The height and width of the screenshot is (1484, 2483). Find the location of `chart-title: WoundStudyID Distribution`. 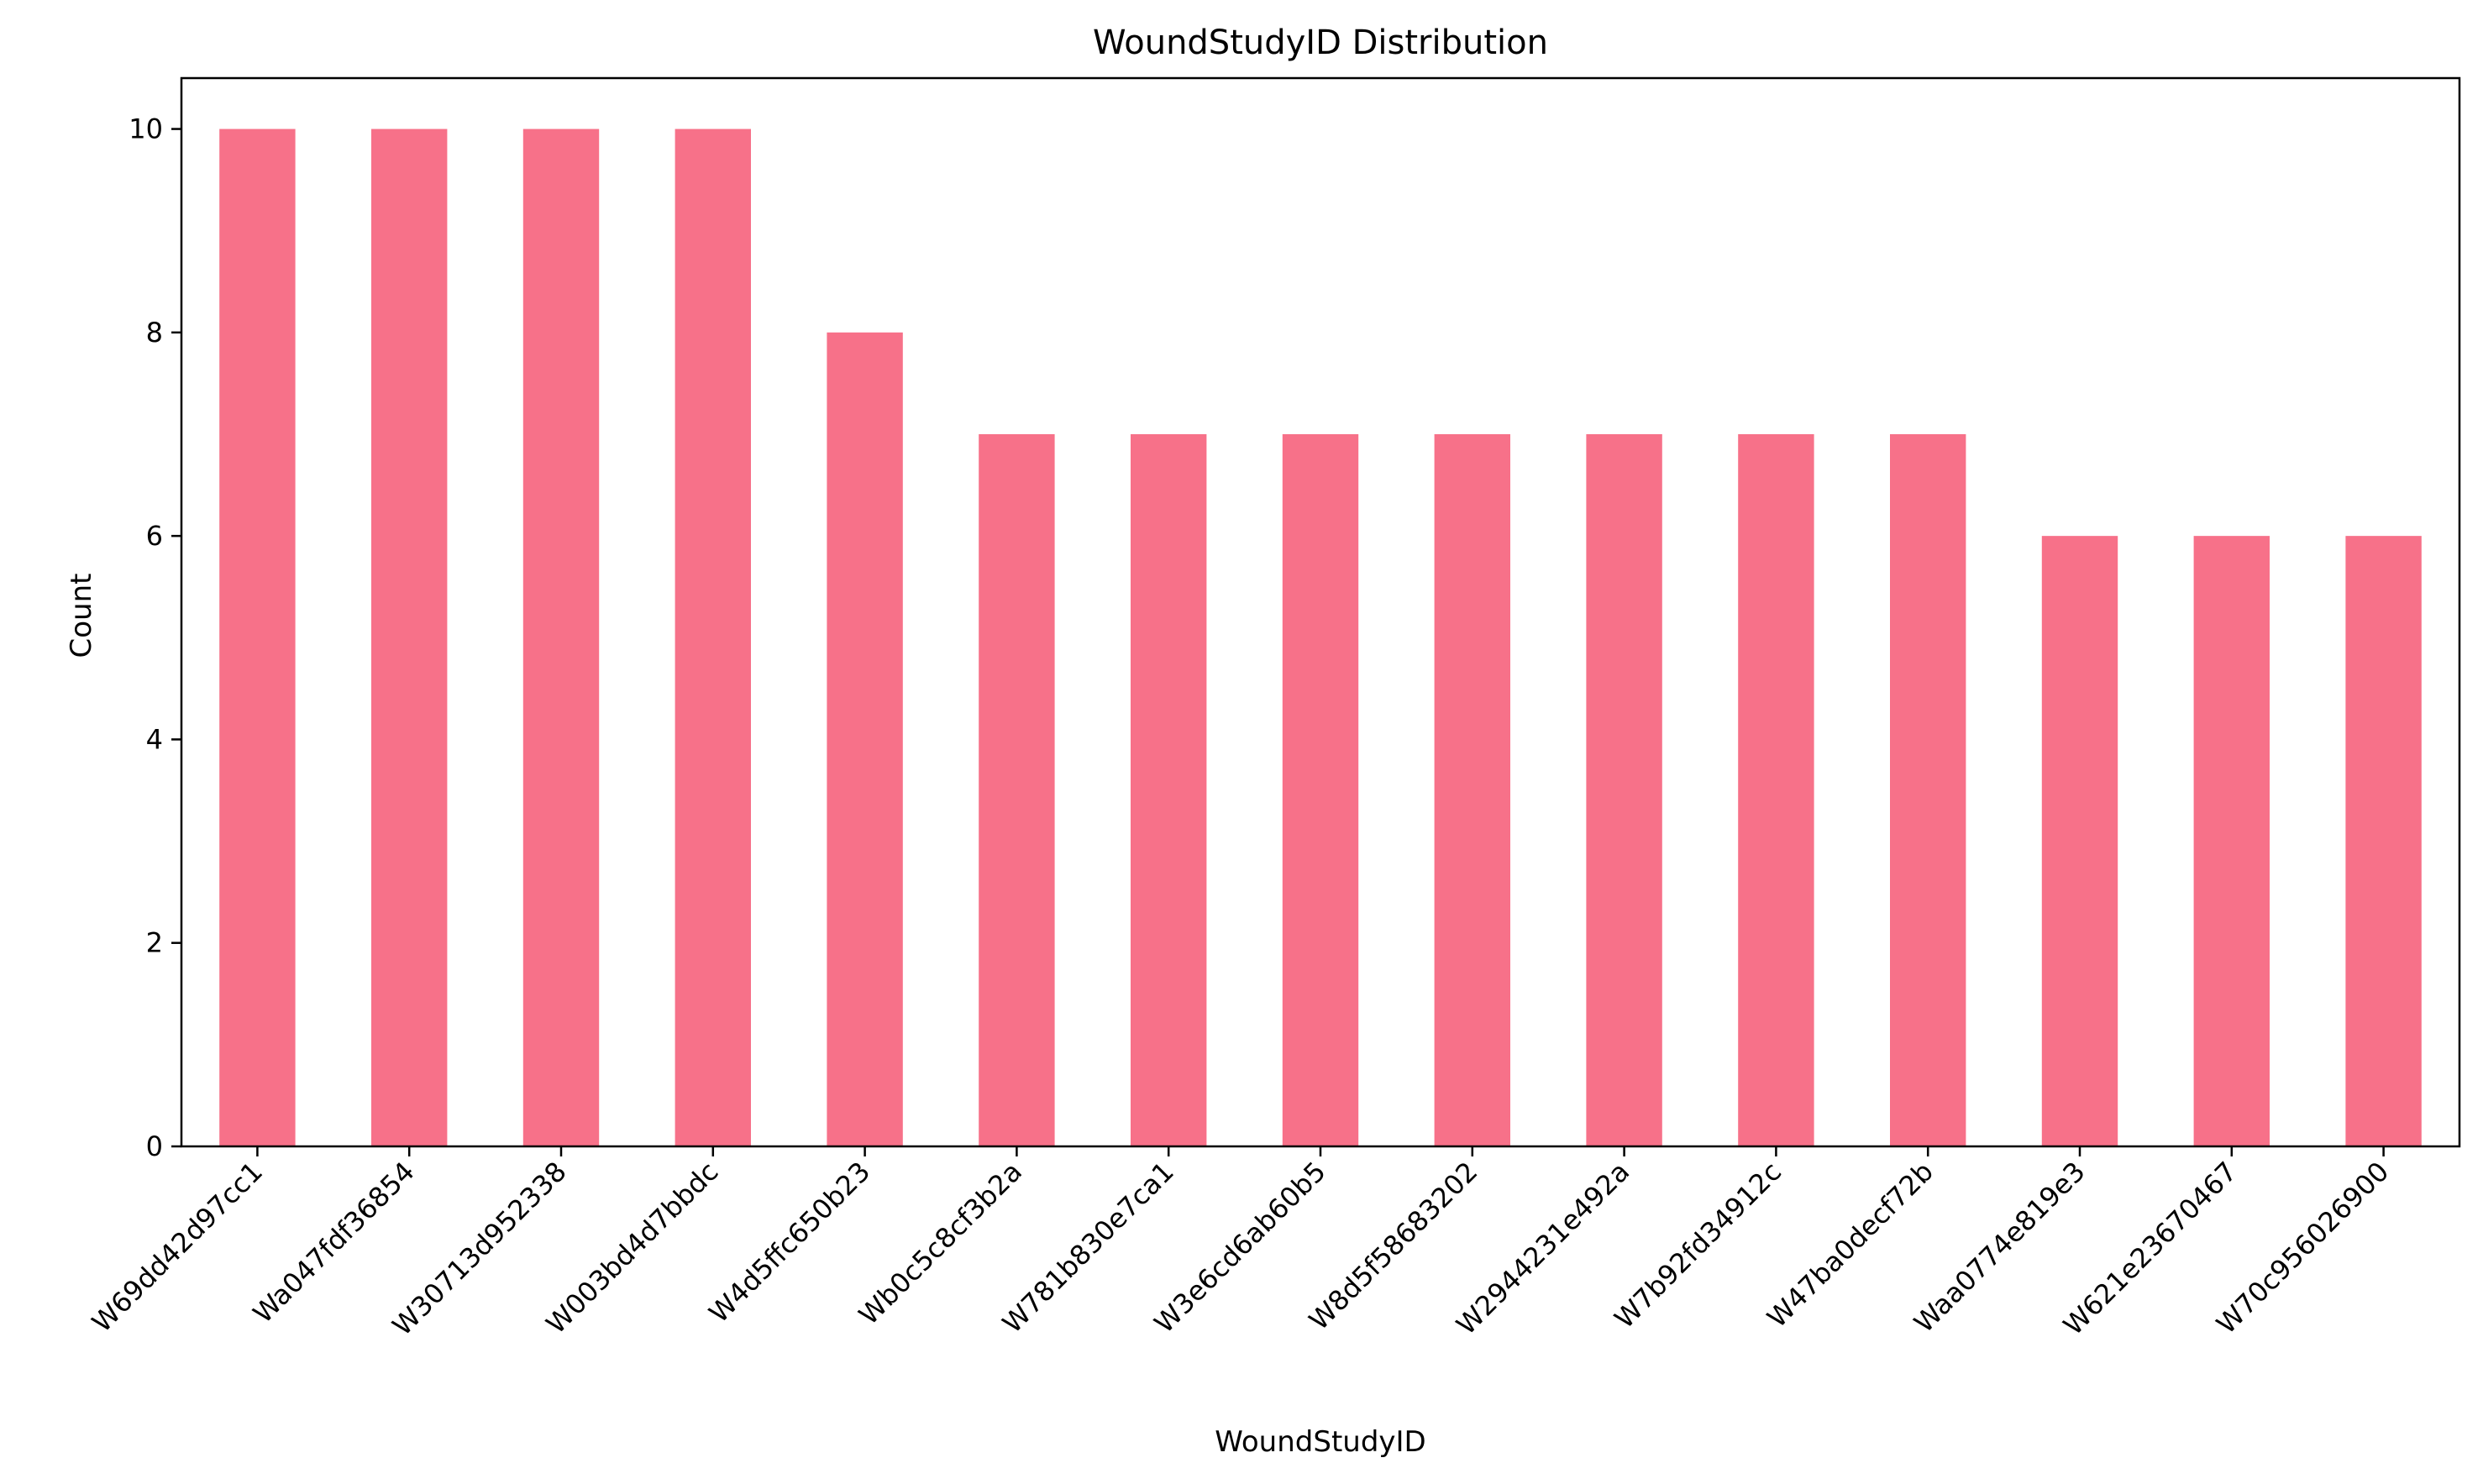

chart-title: WoundStudyID Distribution is located at coordinates (1320, 43).